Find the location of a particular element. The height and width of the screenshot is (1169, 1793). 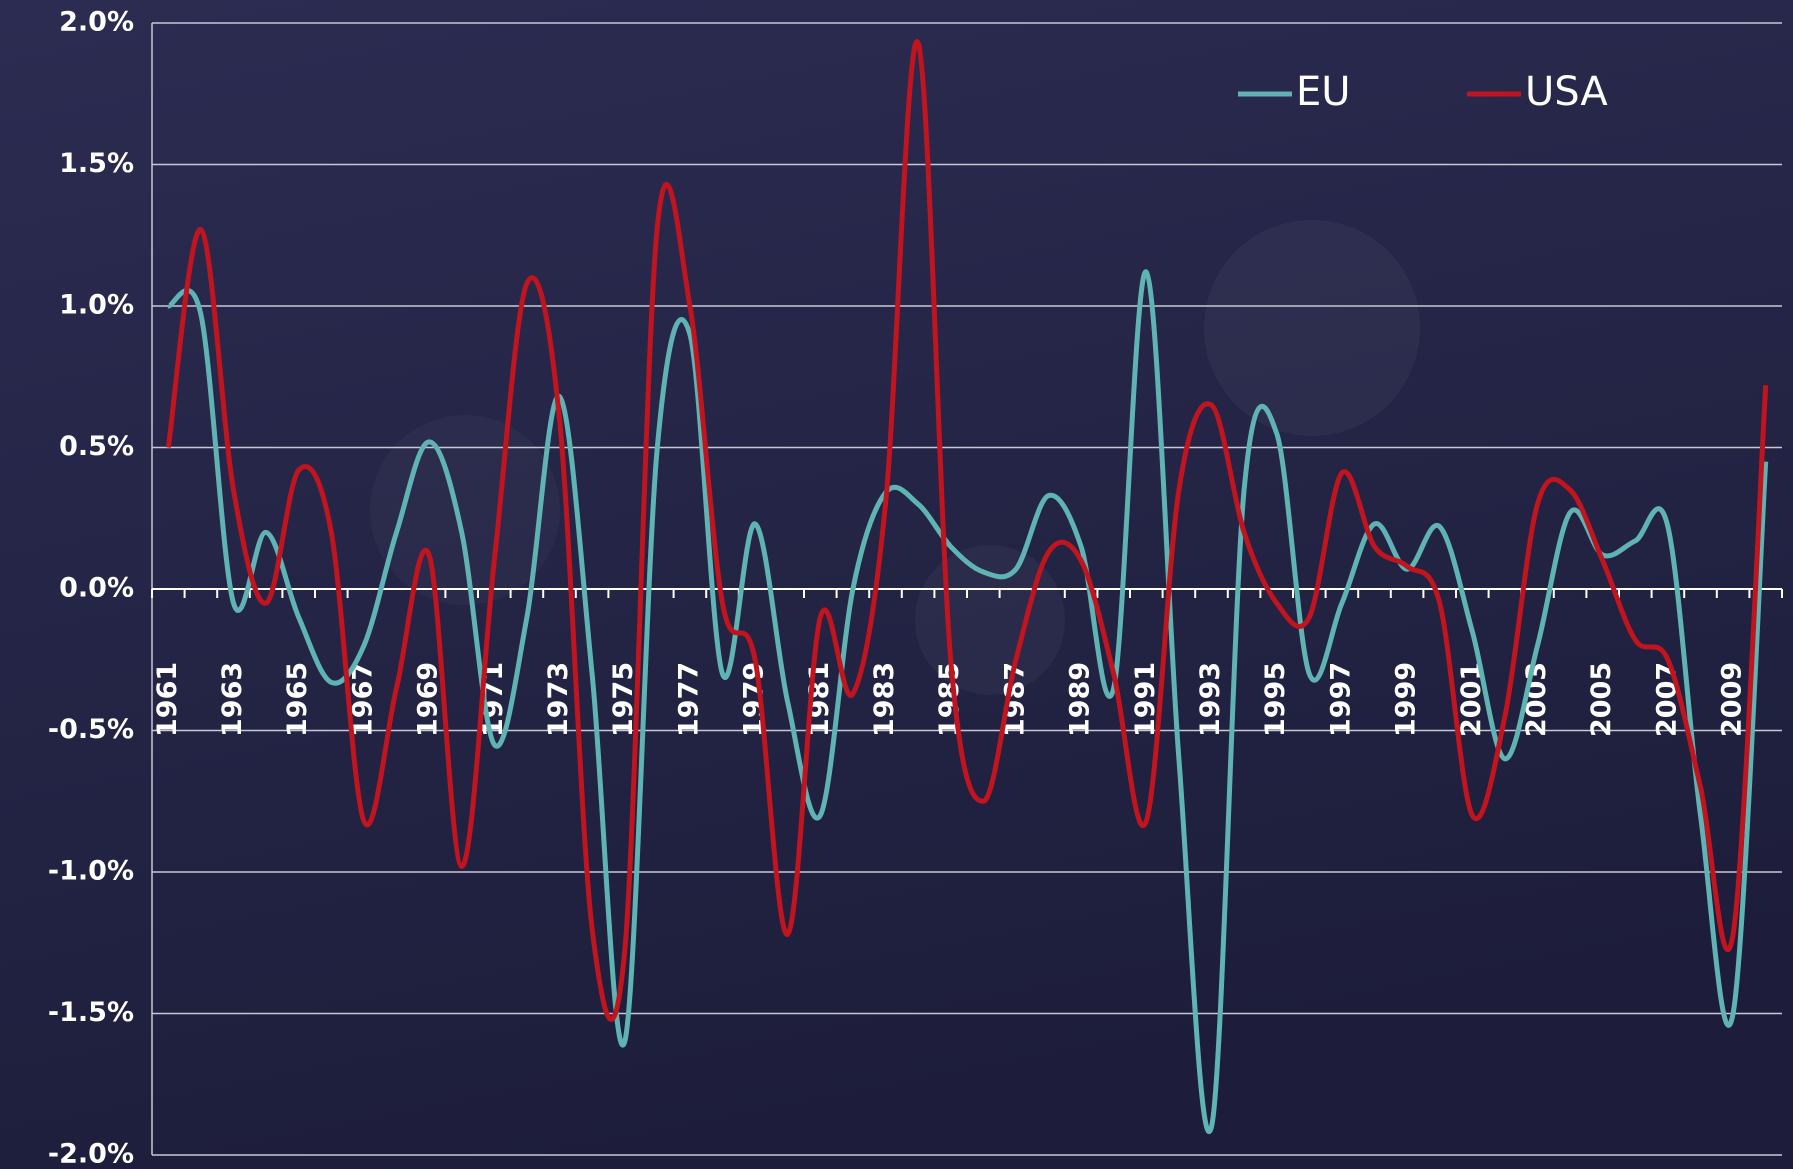

x-tick-label: 1969 is located at coordinates (428, 699).